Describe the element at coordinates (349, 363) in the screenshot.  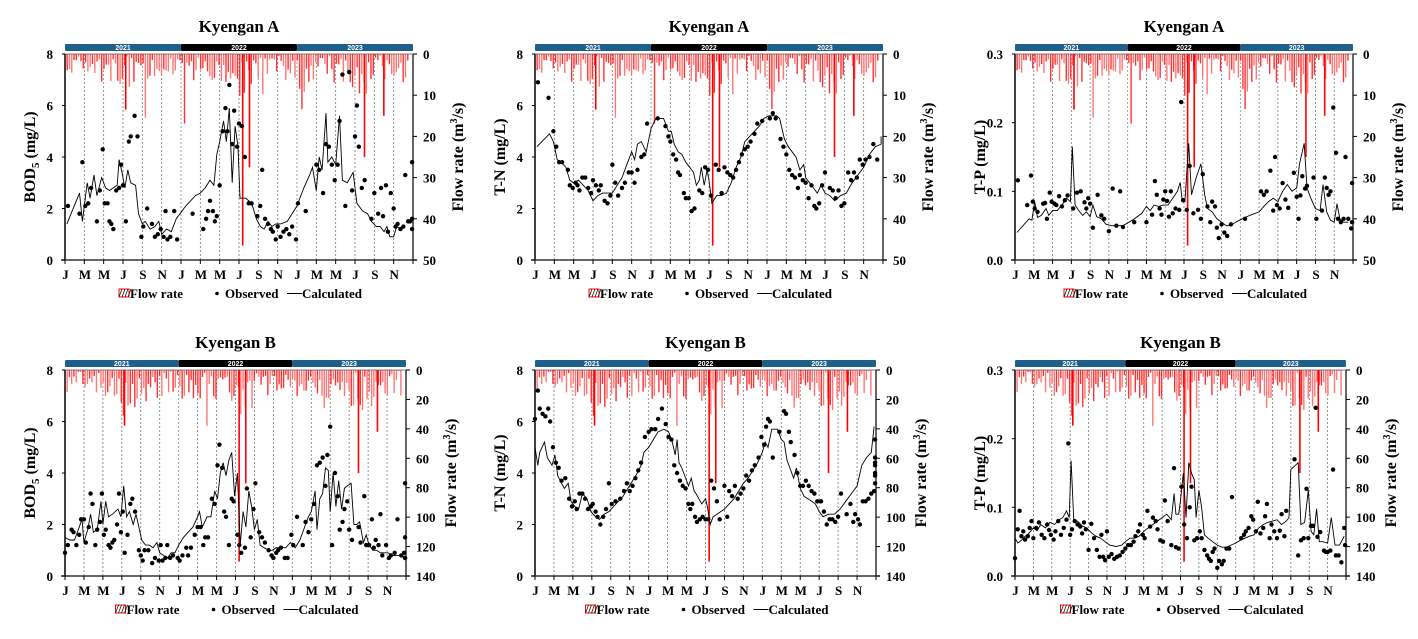
I see `year-bar-2023` at that location.